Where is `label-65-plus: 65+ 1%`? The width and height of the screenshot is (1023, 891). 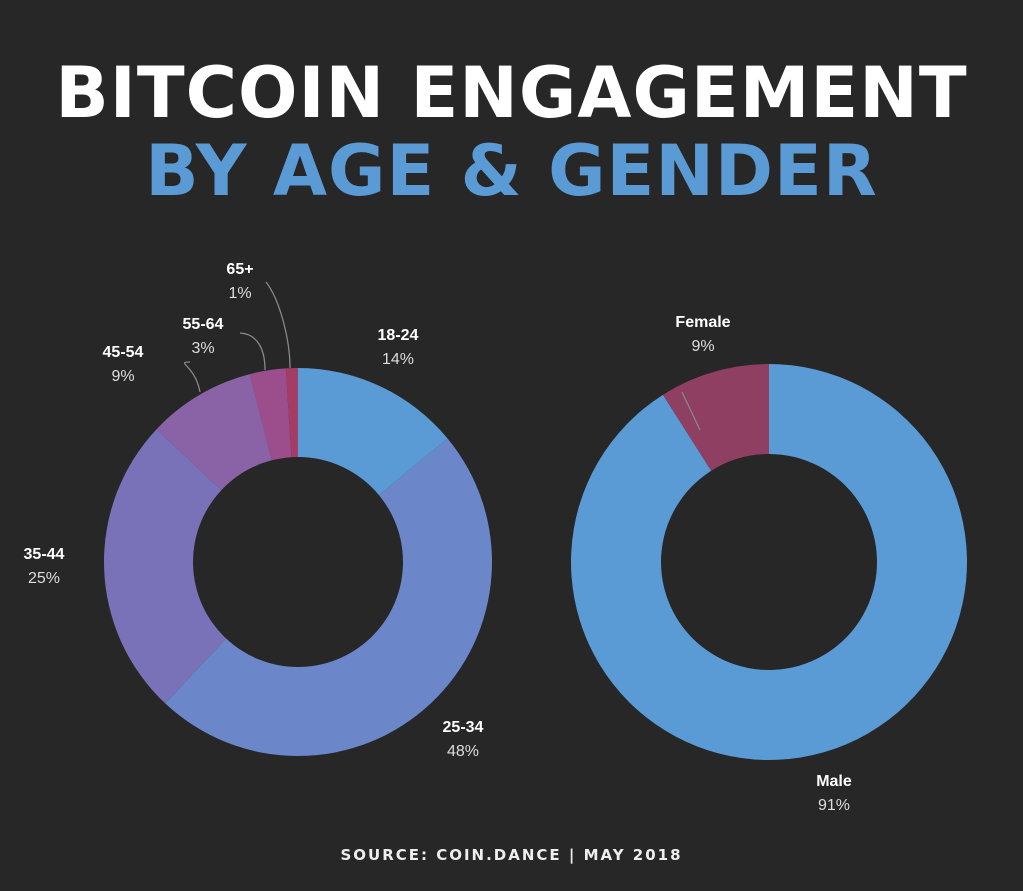 label-65-plus: 65+ 1% is located at coordinates (240, 281).